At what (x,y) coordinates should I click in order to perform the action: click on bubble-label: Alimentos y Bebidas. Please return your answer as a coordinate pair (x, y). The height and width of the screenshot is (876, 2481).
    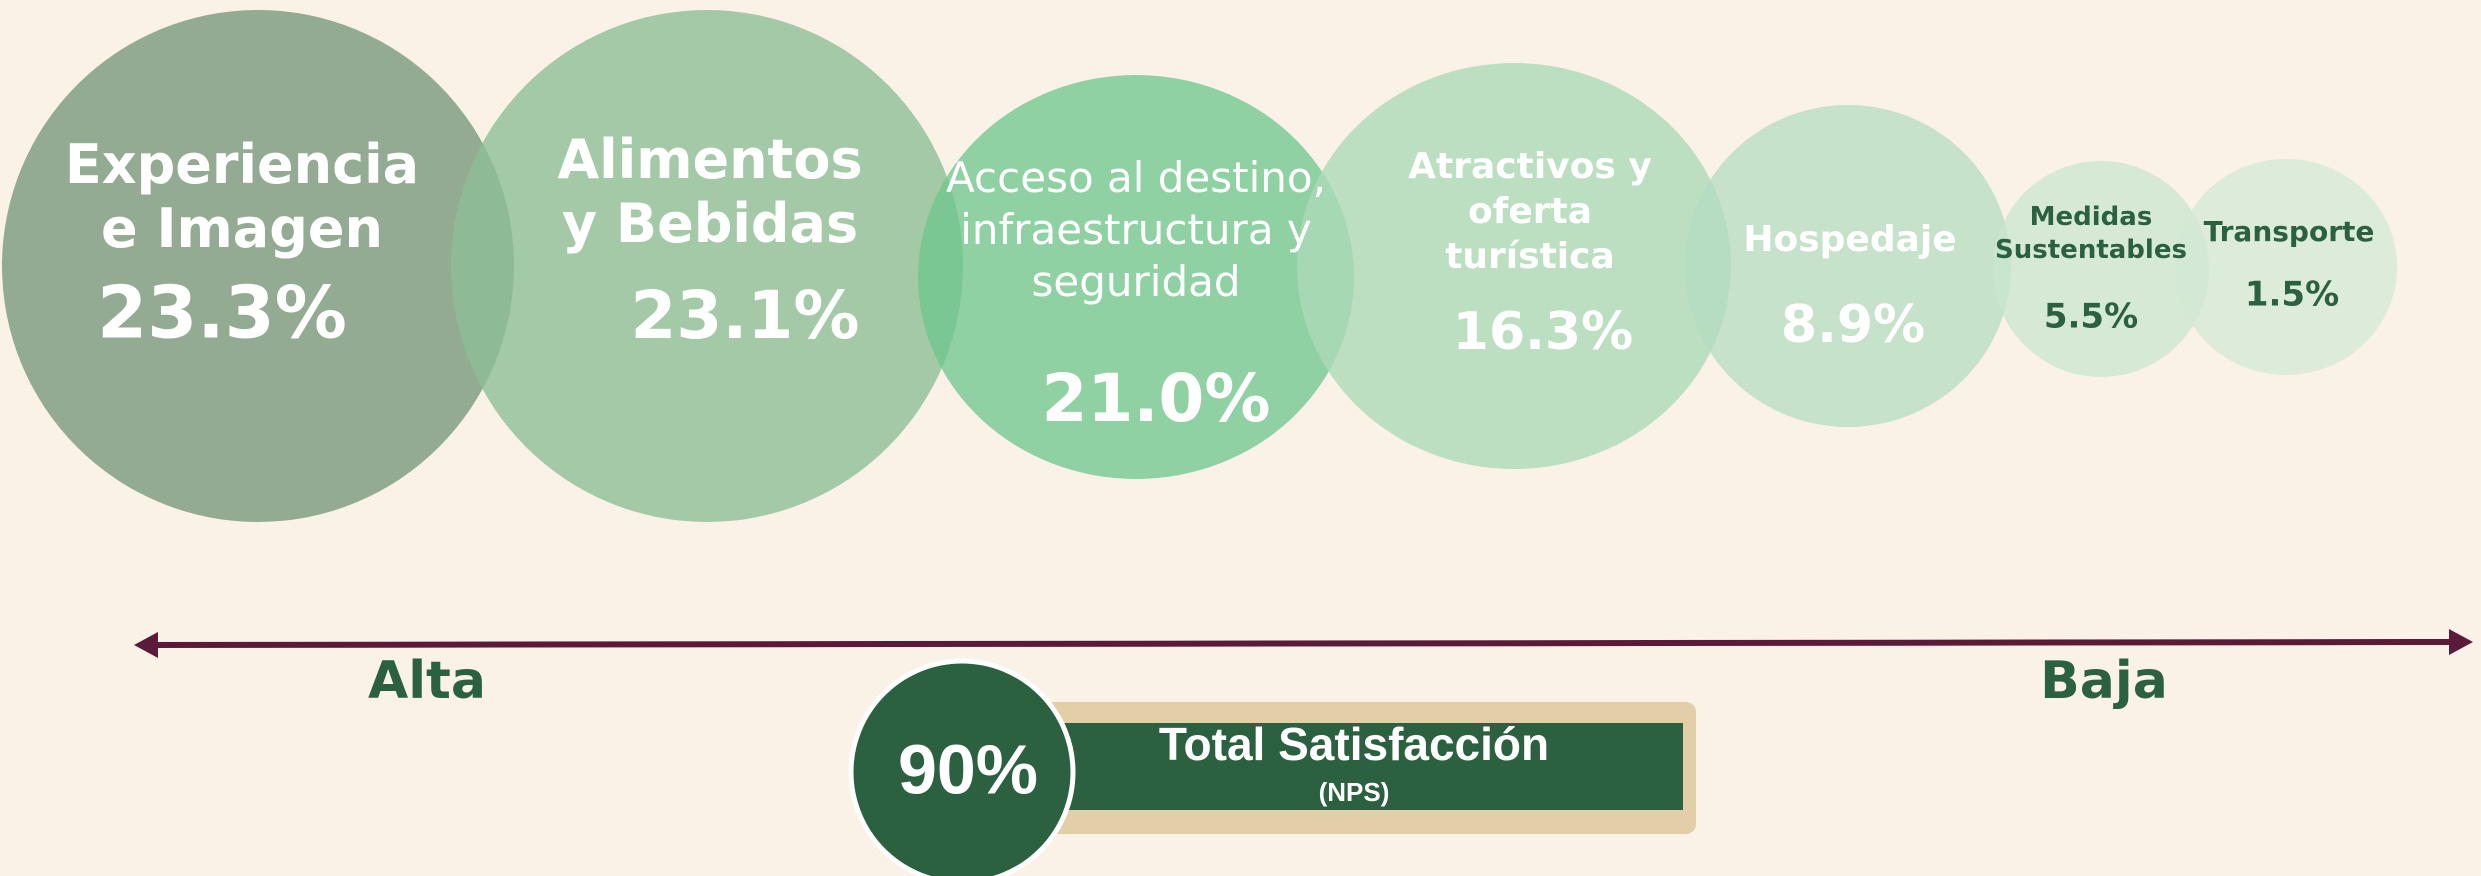
    Looking at the image, I should click on (709, 191).